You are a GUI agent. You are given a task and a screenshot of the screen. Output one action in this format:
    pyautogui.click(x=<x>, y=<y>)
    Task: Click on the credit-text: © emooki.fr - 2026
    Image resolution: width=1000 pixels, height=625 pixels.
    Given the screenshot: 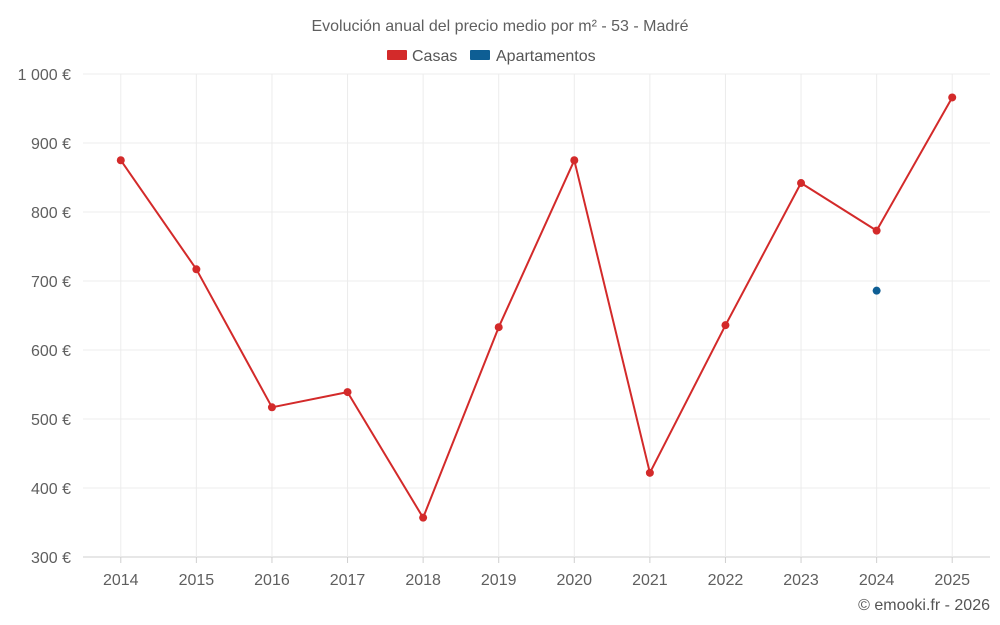 What is the action you would take?
    pyautogui.click(x=924, y=605)
    